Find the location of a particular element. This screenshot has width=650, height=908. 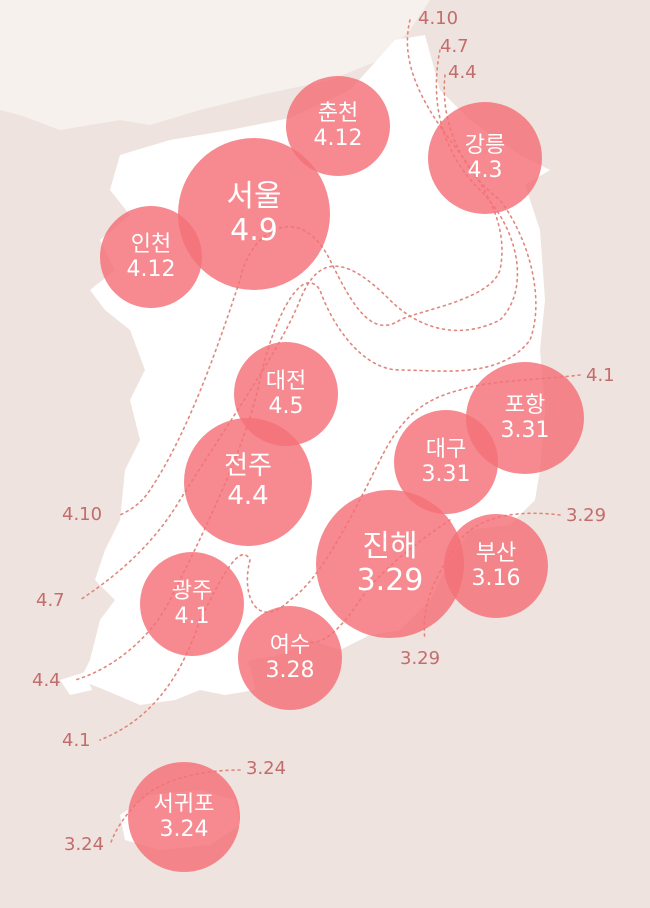

city-value: 3.28 is located at coordinates (290, 670).